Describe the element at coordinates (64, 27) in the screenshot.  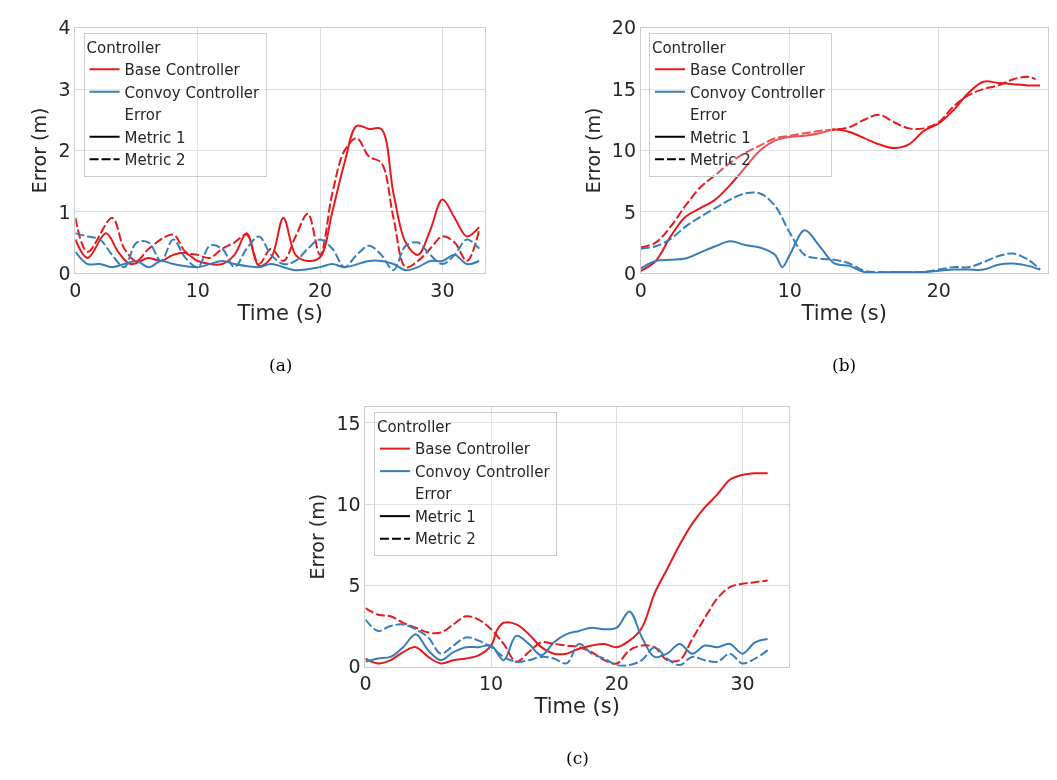
I see `y-tick-label: 4` at that location.